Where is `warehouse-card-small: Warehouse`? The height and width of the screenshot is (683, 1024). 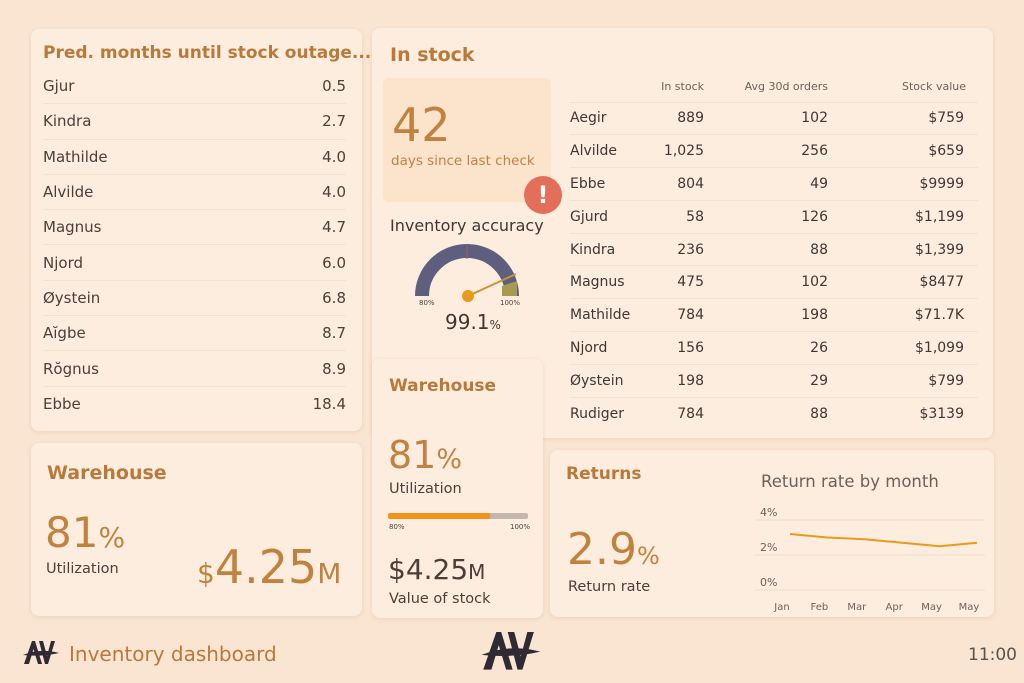 warehouse-card-small: Warehouse is located at coordinates (457, 488).